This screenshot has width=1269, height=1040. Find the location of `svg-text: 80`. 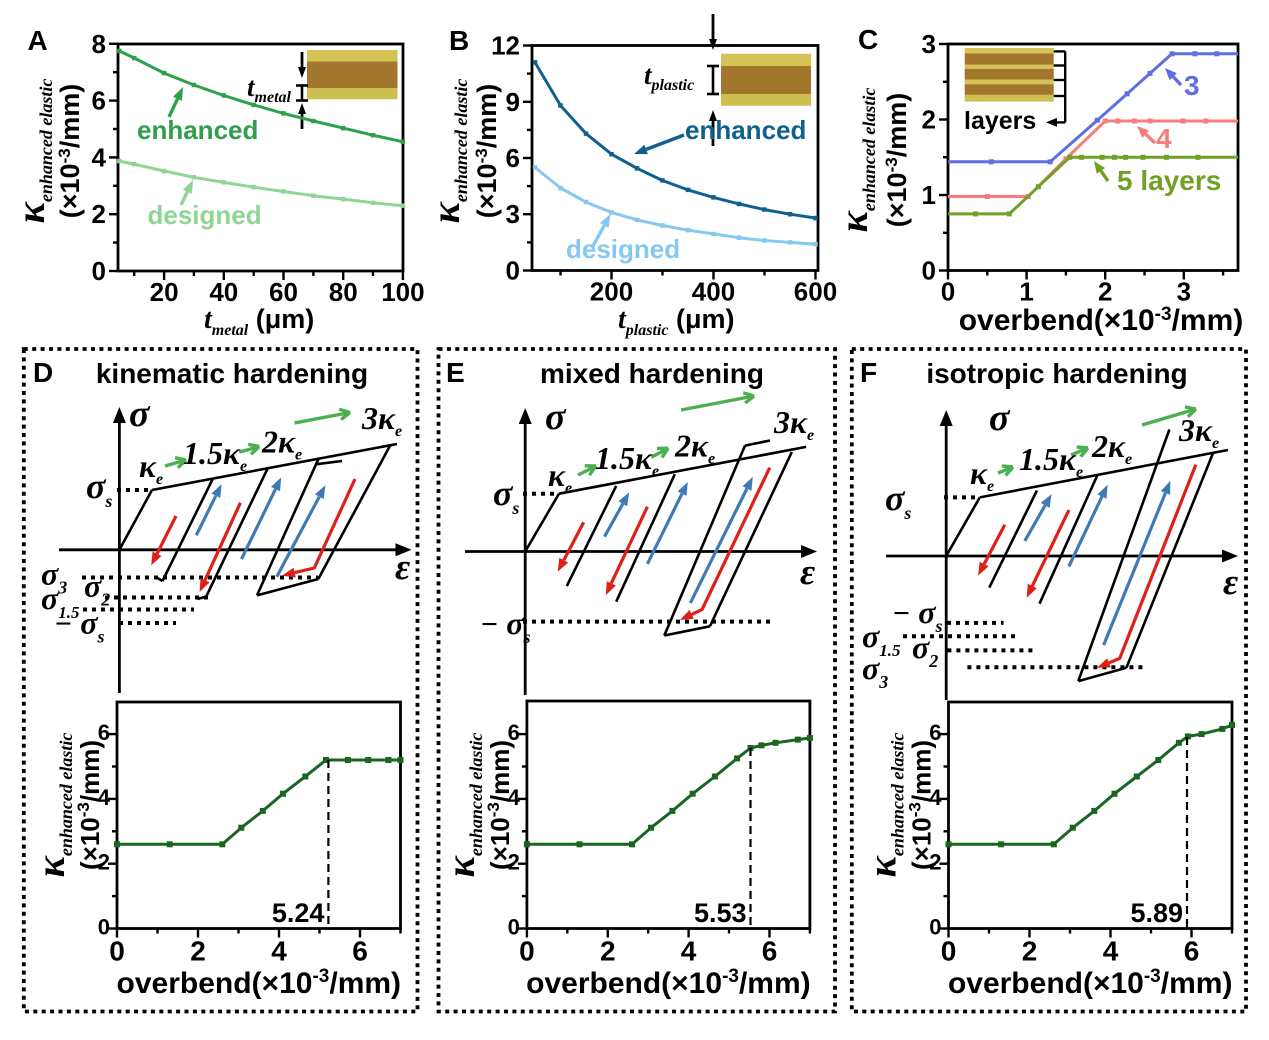

svg-text: 80 is located at coordinates (343, 292).